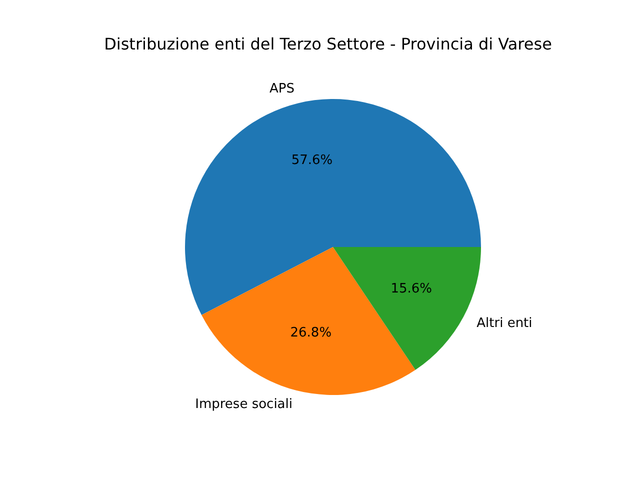 The width and height of the screenshot is (640, 480). What do you see at coordinates (328, 44) in the screenshot?
I see `chart-title: Distribuzione enti del Terzo Settore - Provincia di Varese` at bounding box center [328, 44].